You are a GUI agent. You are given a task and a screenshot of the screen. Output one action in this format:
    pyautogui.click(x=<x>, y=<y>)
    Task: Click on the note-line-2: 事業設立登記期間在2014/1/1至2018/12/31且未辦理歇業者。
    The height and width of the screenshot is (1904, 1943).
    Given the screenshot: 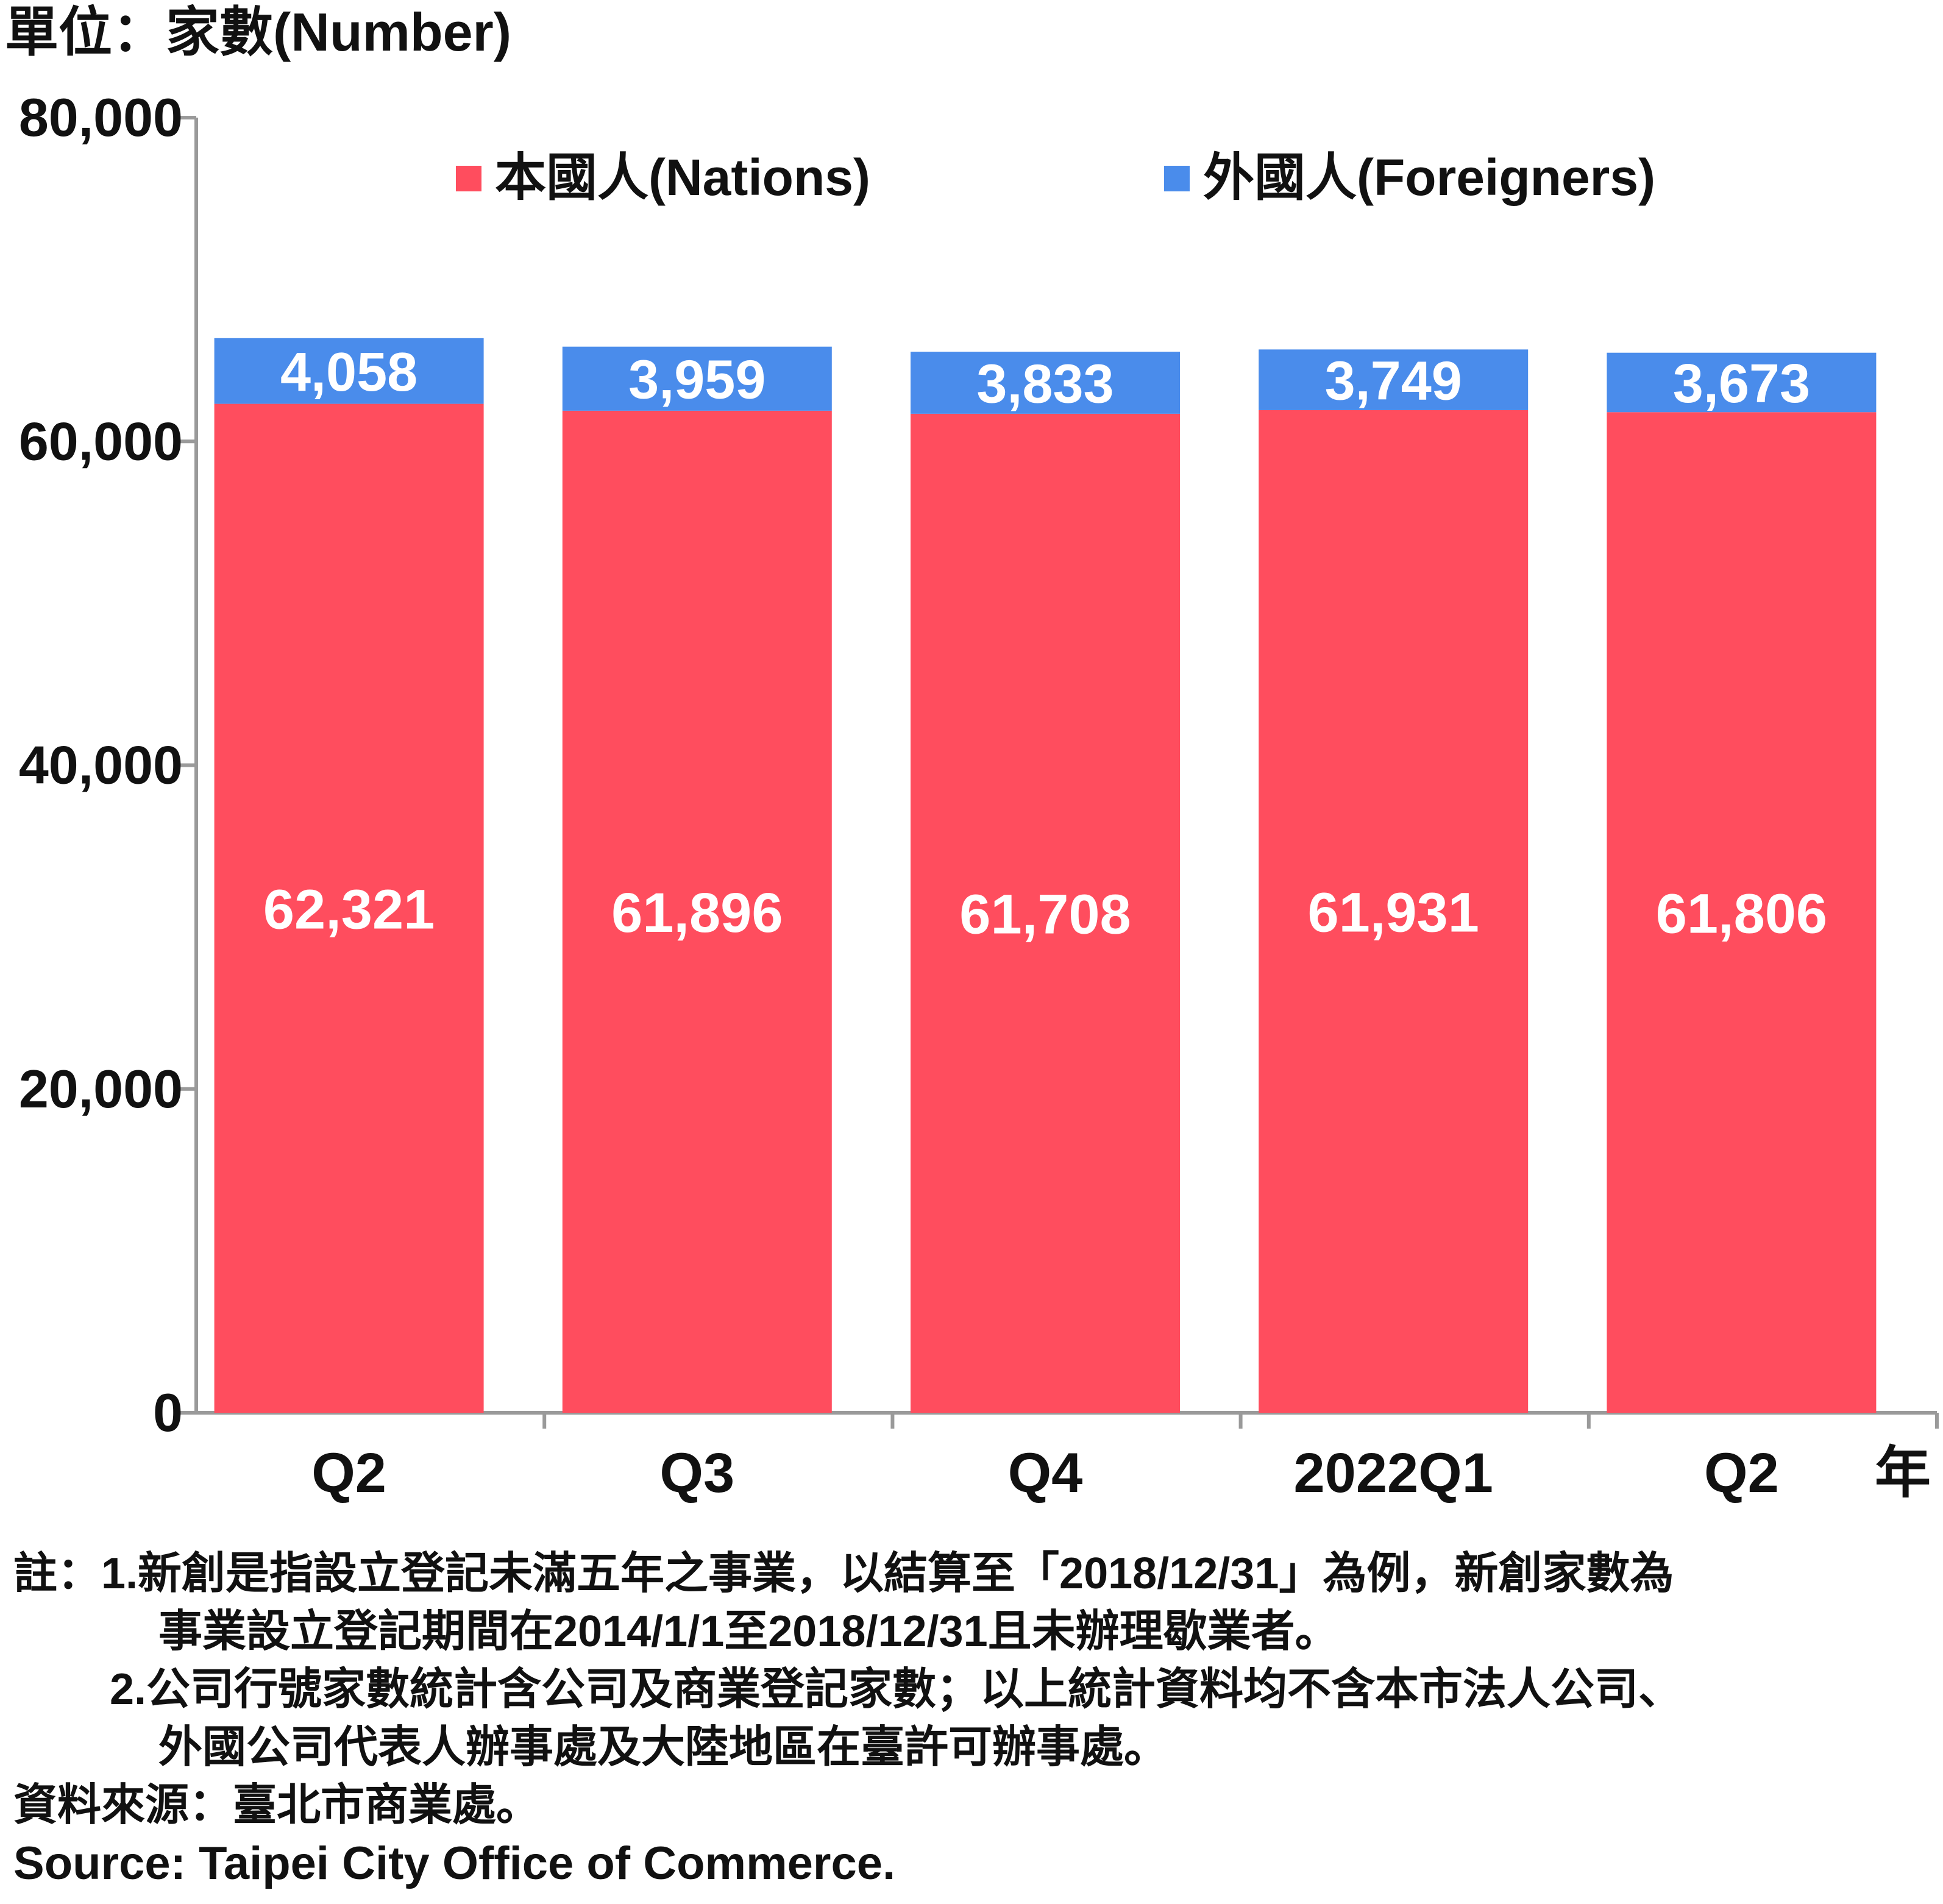 What is the action you would take?
    pyautogui.click(x=748, y=1631)
    